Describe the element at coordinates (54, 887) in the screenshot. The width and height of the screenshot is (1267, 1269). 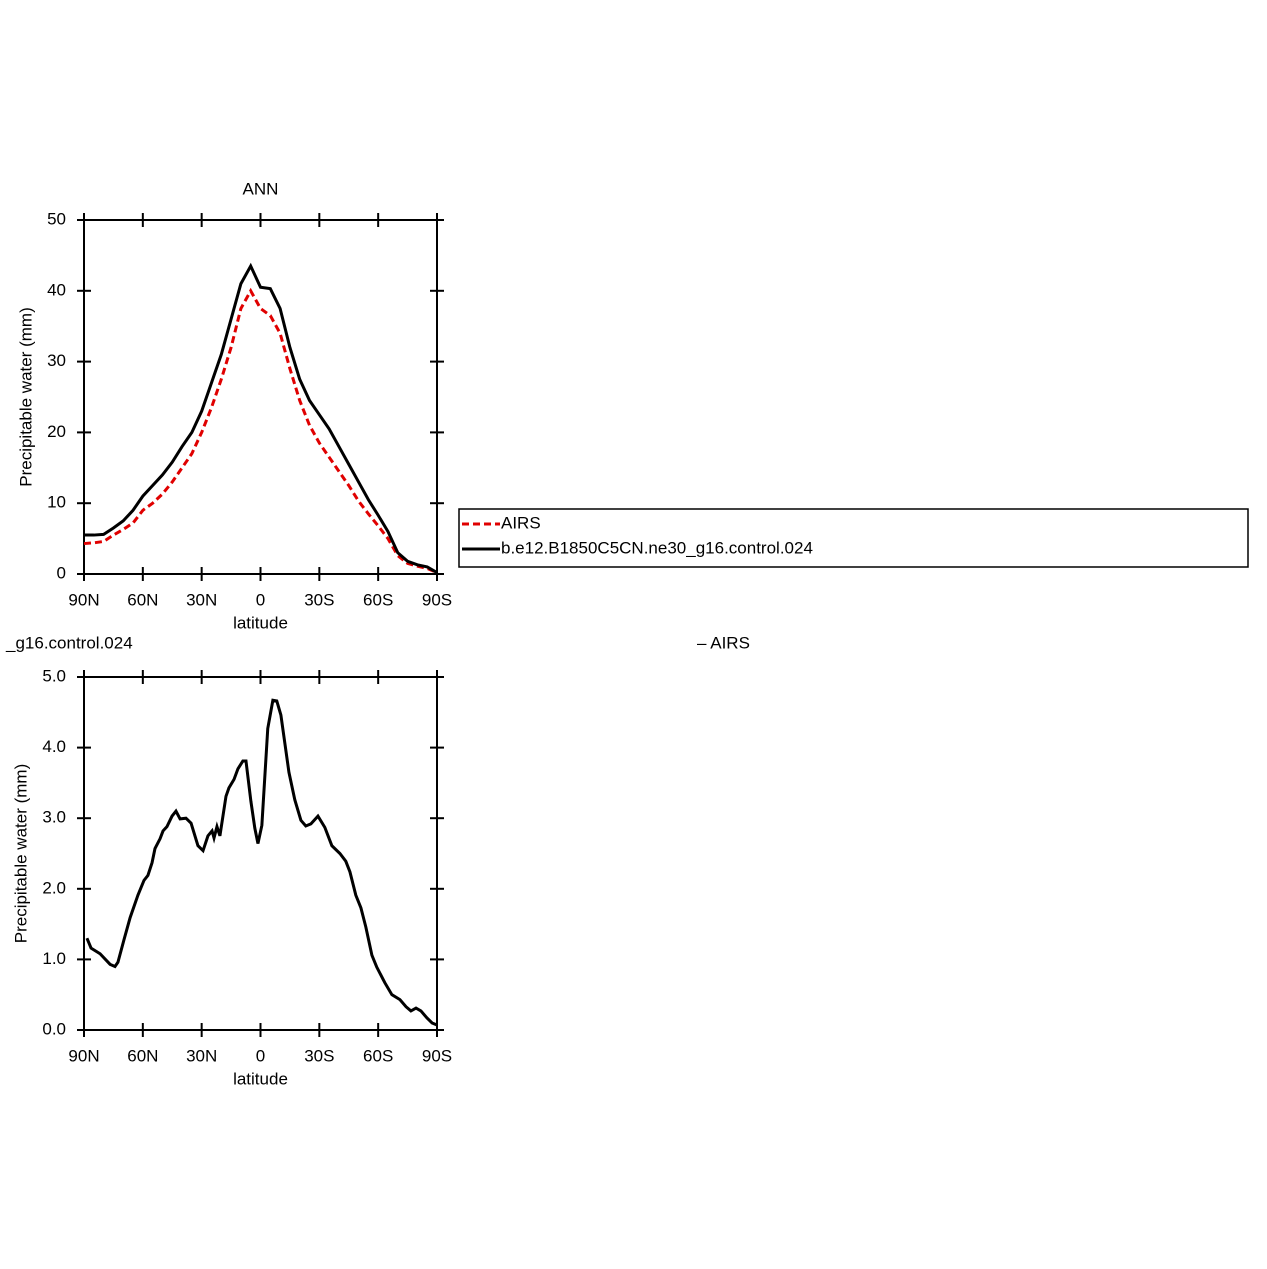
I see `y-tick-label: 2.0` at that location.